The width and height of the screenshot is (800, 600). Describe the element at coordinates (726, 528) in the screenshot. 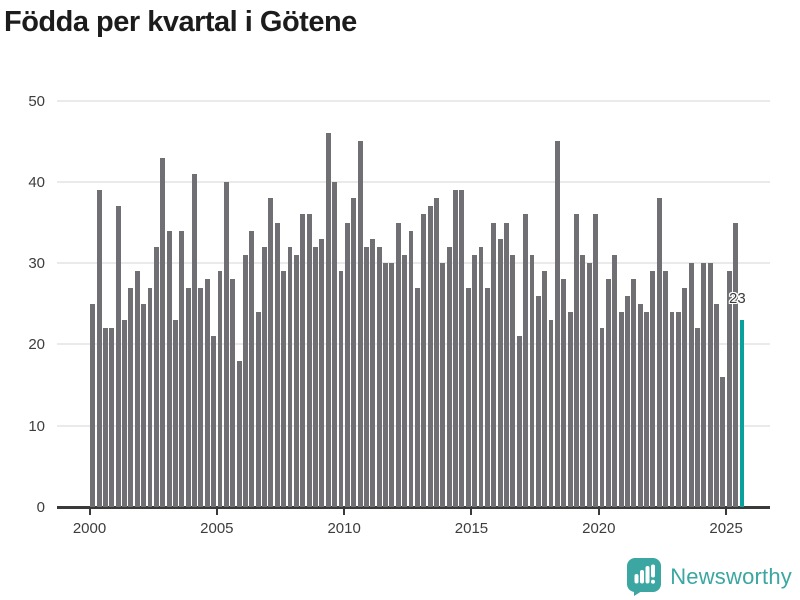

I see `x-axis-tick-label: 2025` at that location.